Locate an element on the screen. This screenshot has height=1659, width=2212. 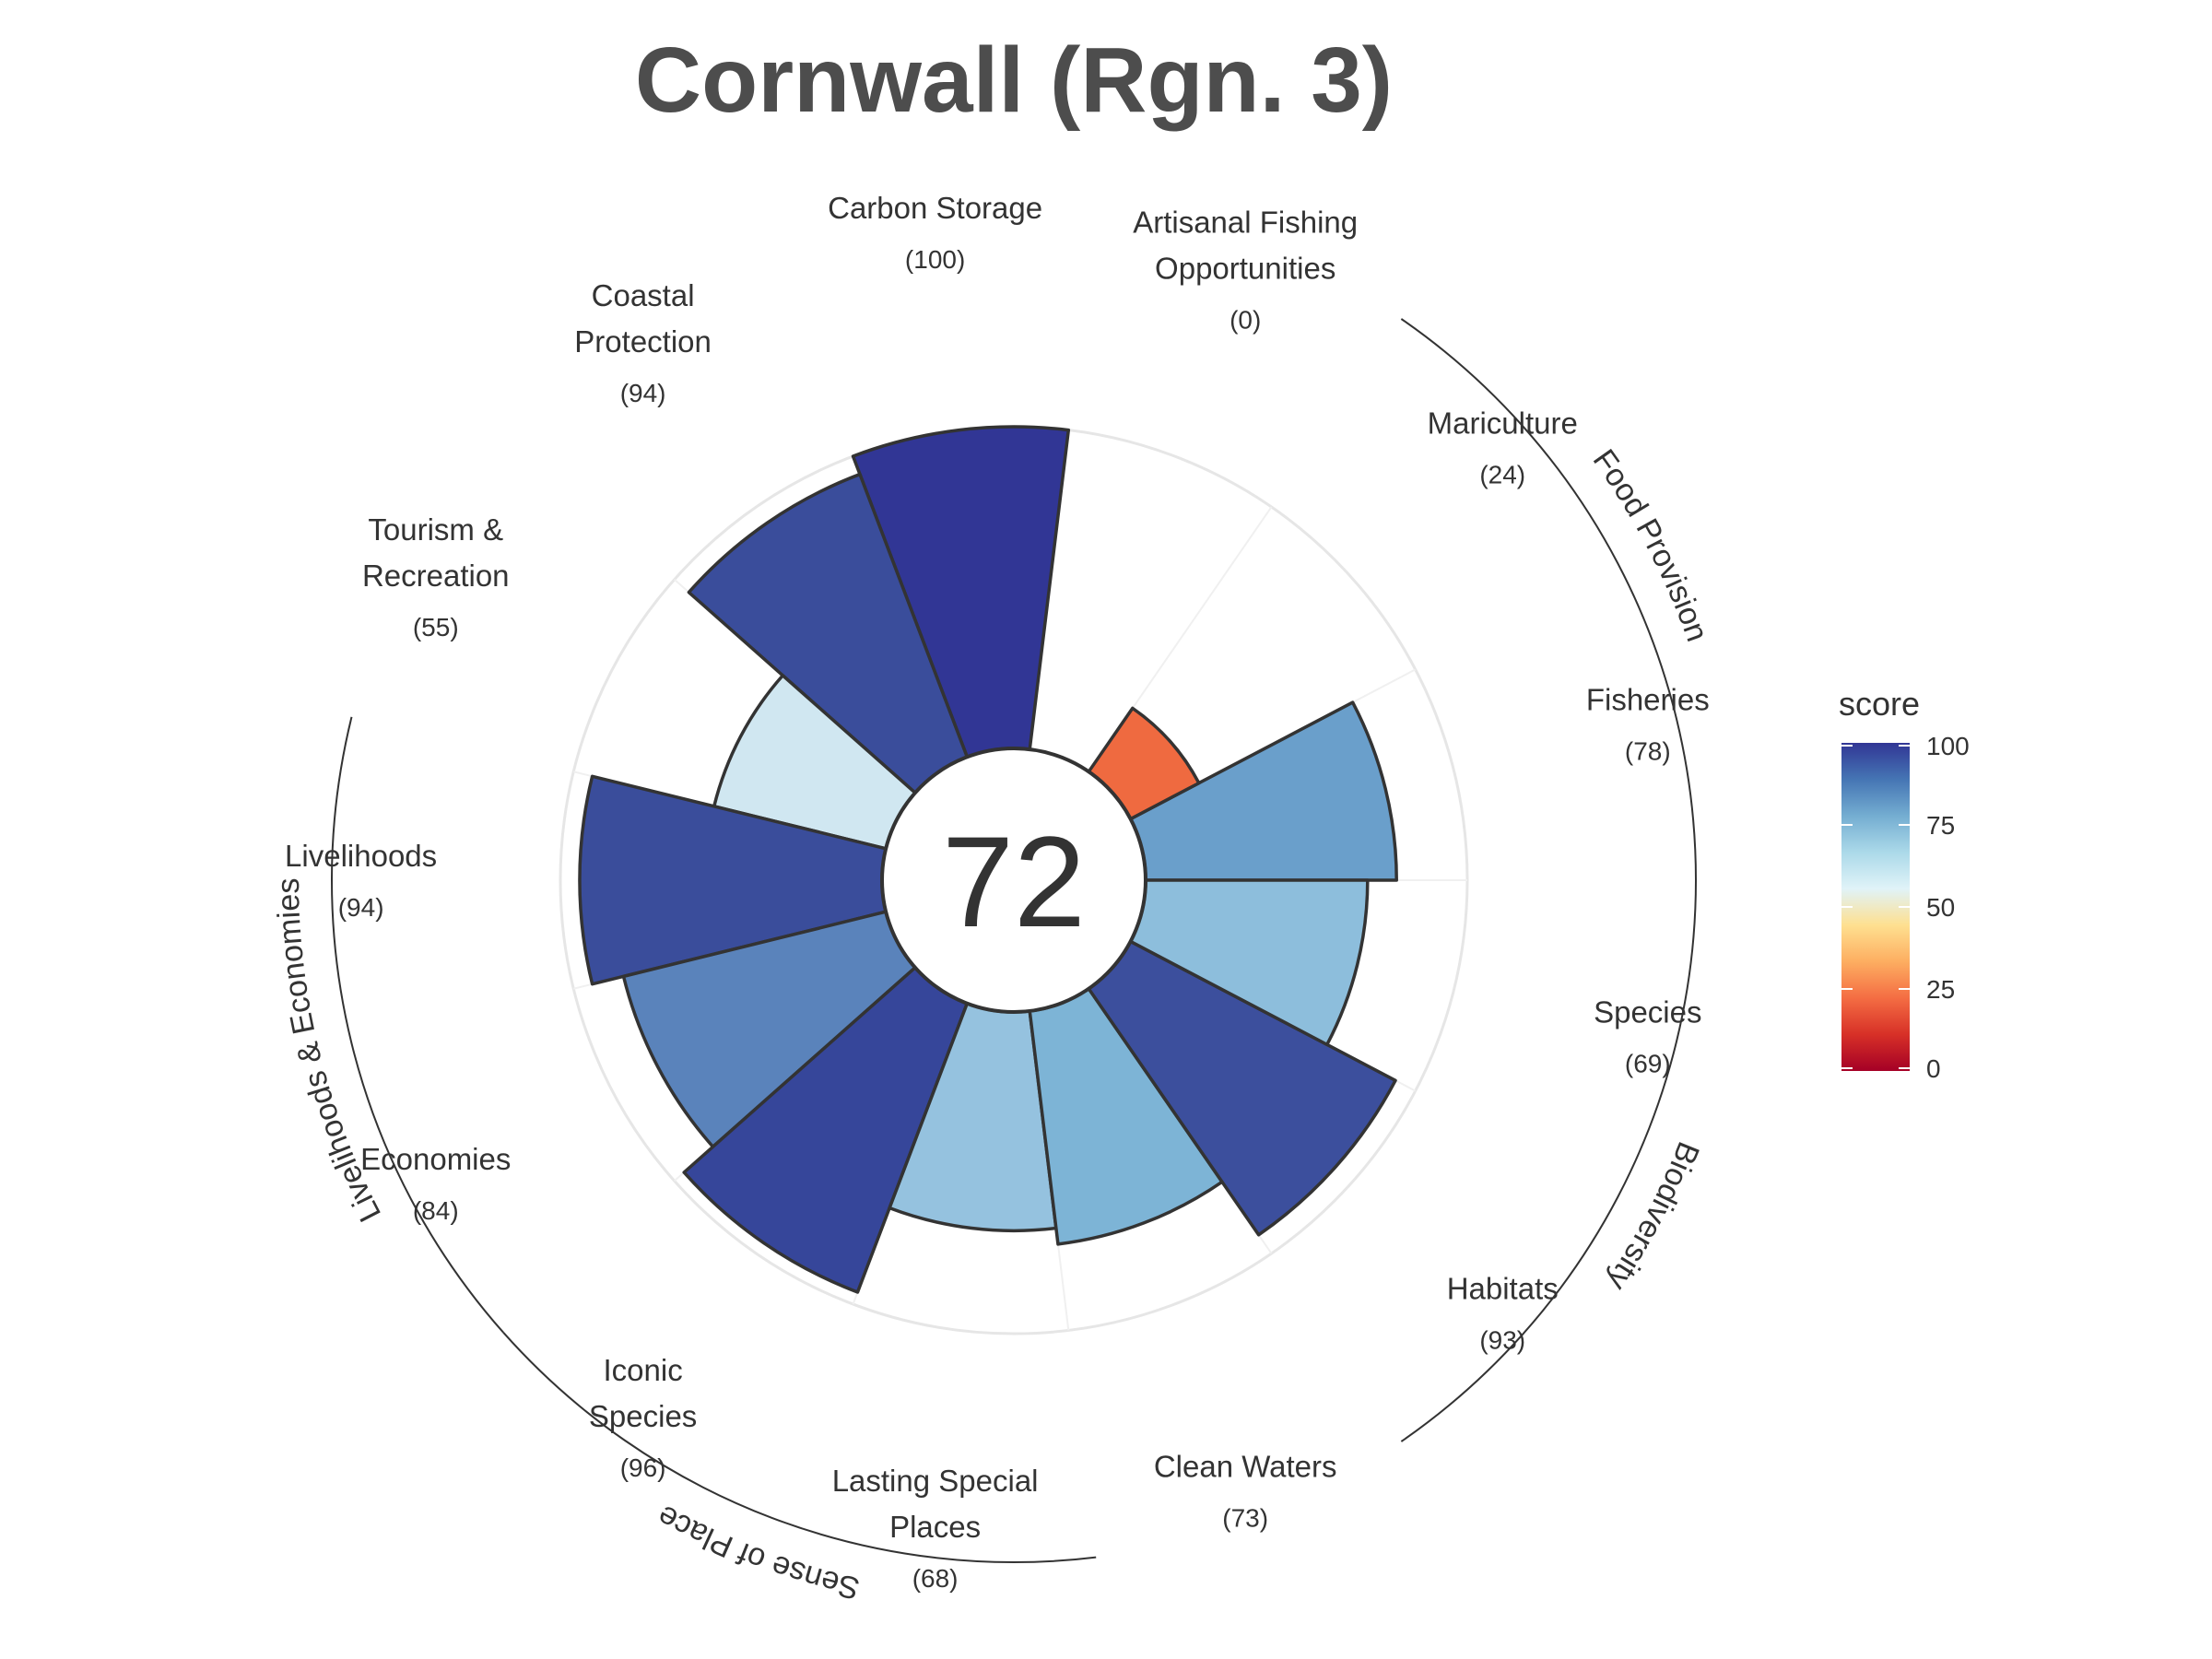
goal-name-label: Economies is located at coordinates (435, 1159).